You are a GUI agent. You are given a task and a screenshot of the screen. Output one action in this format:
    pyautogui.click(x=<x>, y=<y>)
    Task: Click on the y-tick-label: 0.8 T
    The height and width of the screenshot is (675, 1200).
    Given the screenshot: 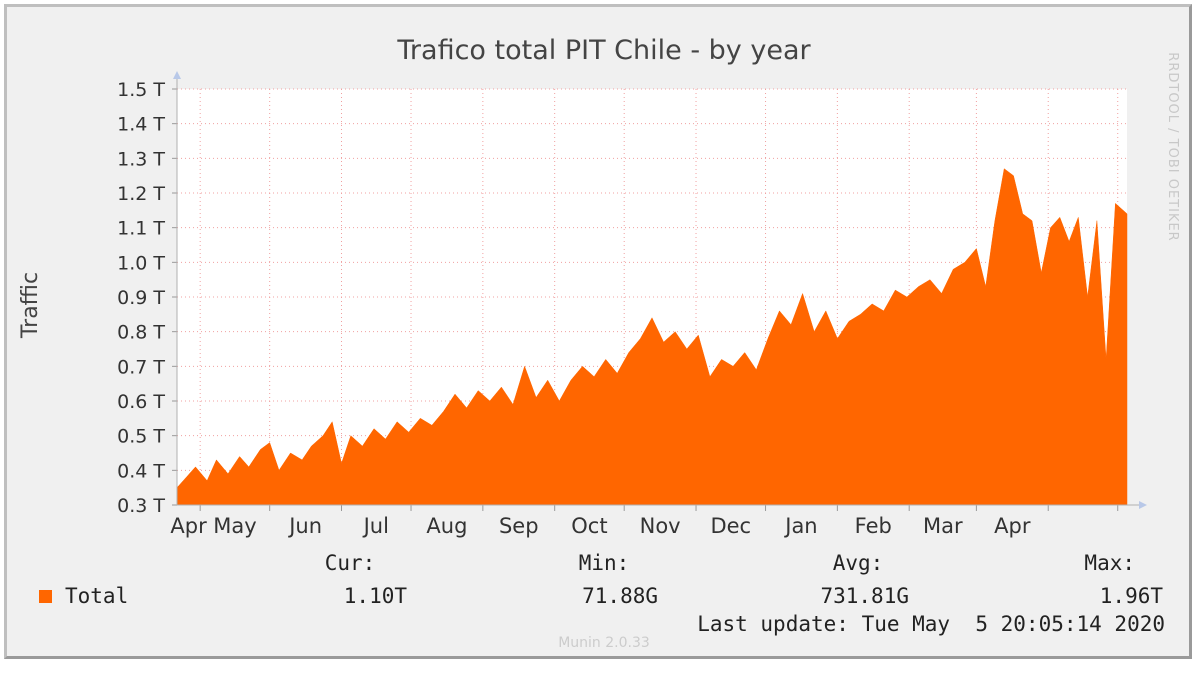 What is the action you would take?
    pyautogui.click(x=141, y=333)
    